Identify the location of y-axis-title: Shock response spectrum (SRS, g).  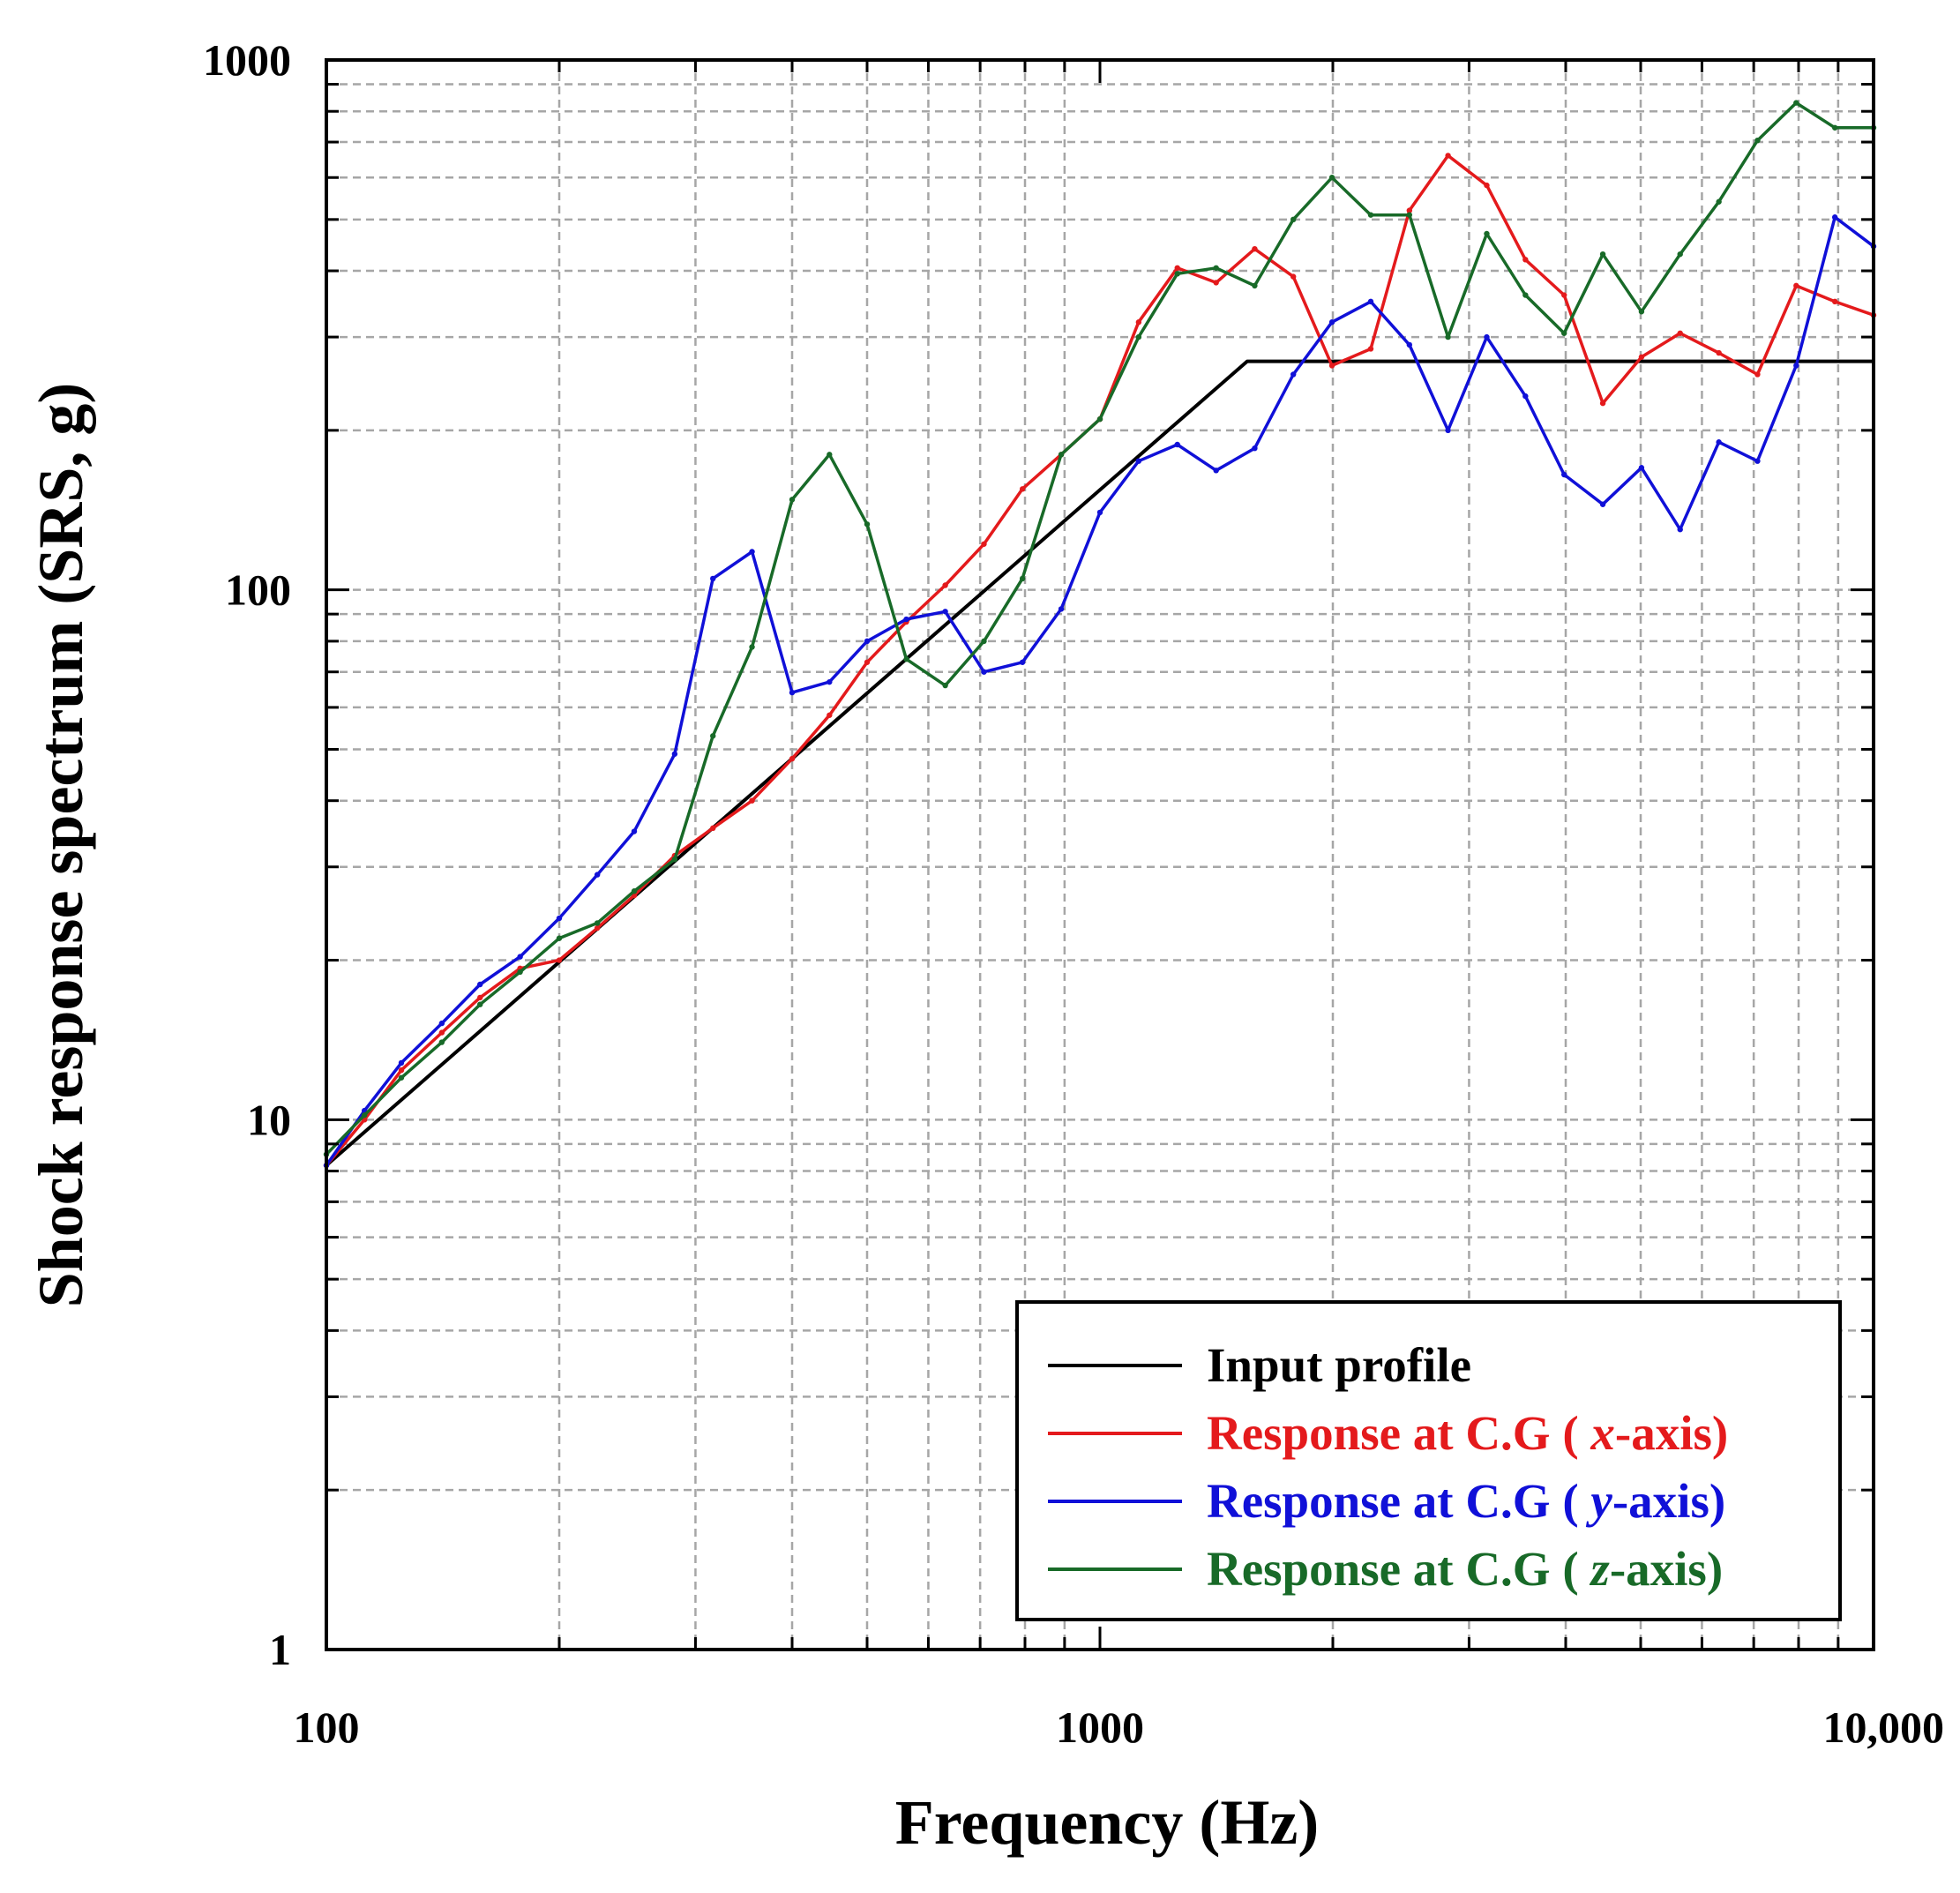
(61, 845).